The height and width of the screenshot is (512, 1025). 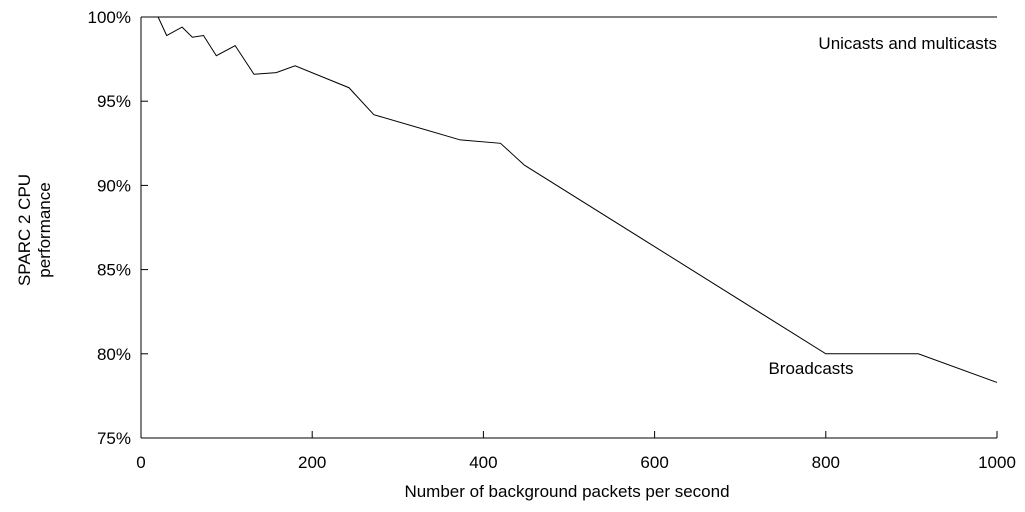 What do you see at coordinates (114, 438) in the screenshot?
I see `y-tick-label: 75%` at bounding box center [114, 438].